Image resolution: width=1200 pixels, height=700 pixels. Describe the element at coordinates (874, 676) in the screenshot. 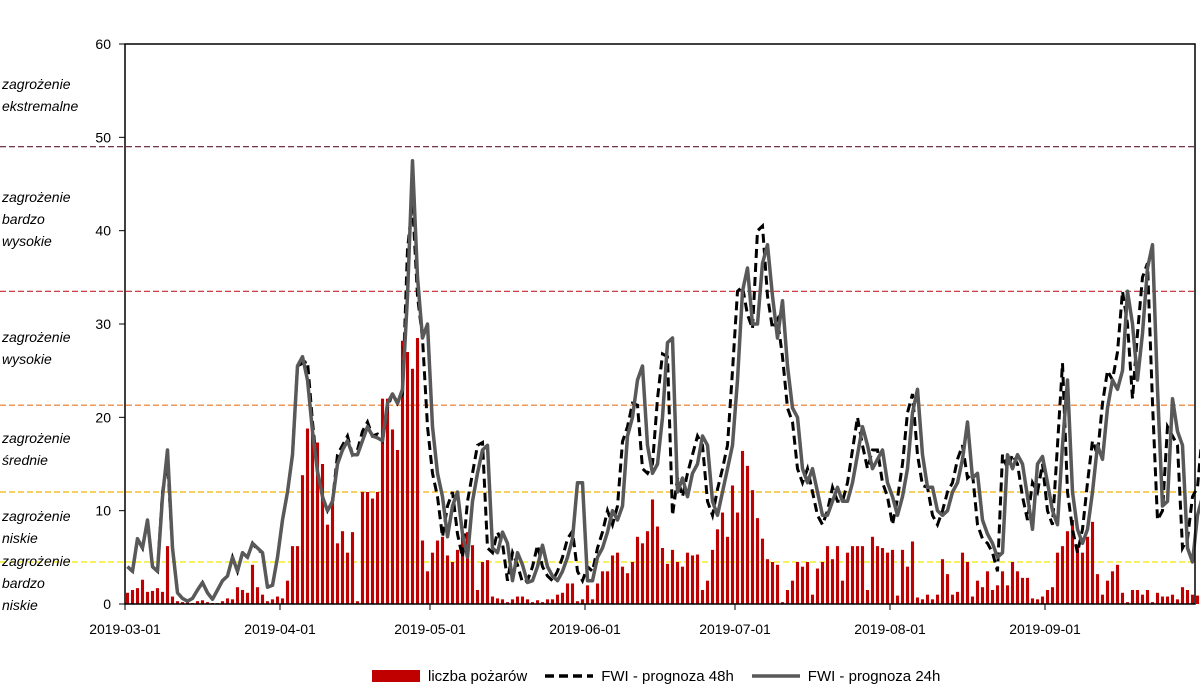

I see `legend-label-fwi-24h: FWI - prognoza 24h` at that location.